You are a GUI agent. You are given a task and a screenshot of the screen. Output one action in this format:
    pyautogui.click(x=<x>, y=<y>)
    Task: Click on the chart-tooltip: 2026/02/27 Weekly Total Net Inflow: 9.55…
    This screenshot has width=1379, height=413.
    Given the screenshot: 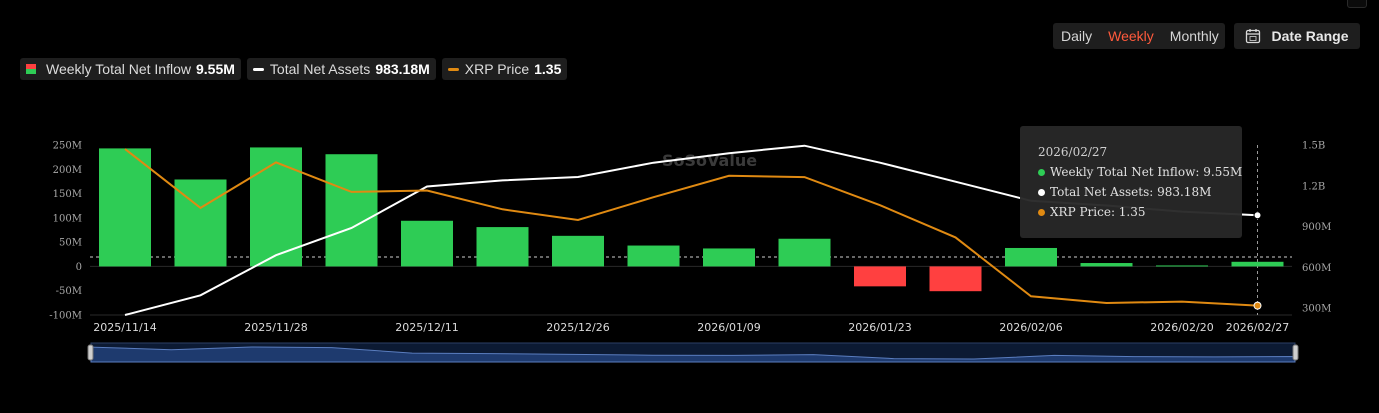 What is the action you would take?
    pyautogui.click(x=1131, y=182)
    